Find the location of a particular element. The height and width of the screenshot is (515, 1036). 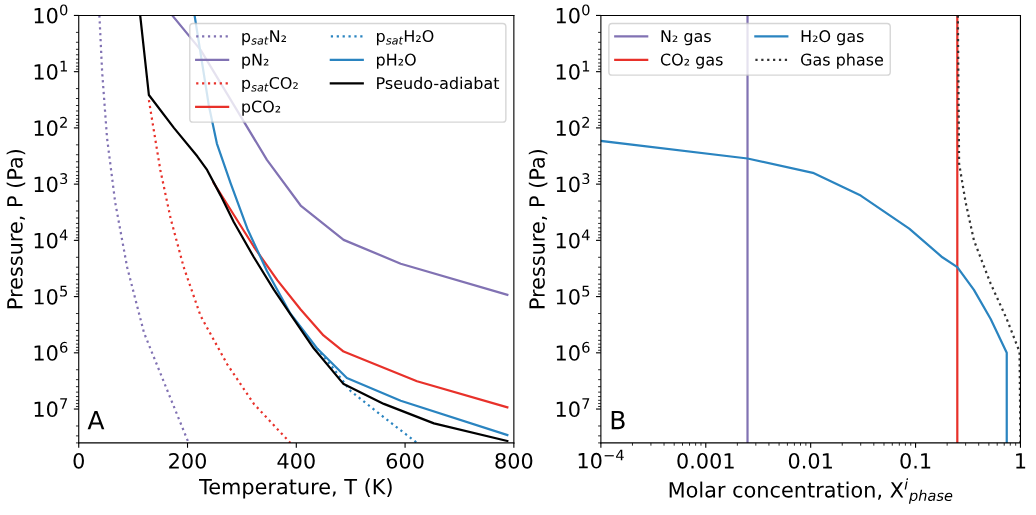

x-axis-title: Temperature, T (K) is located at coordinates (295, 488).